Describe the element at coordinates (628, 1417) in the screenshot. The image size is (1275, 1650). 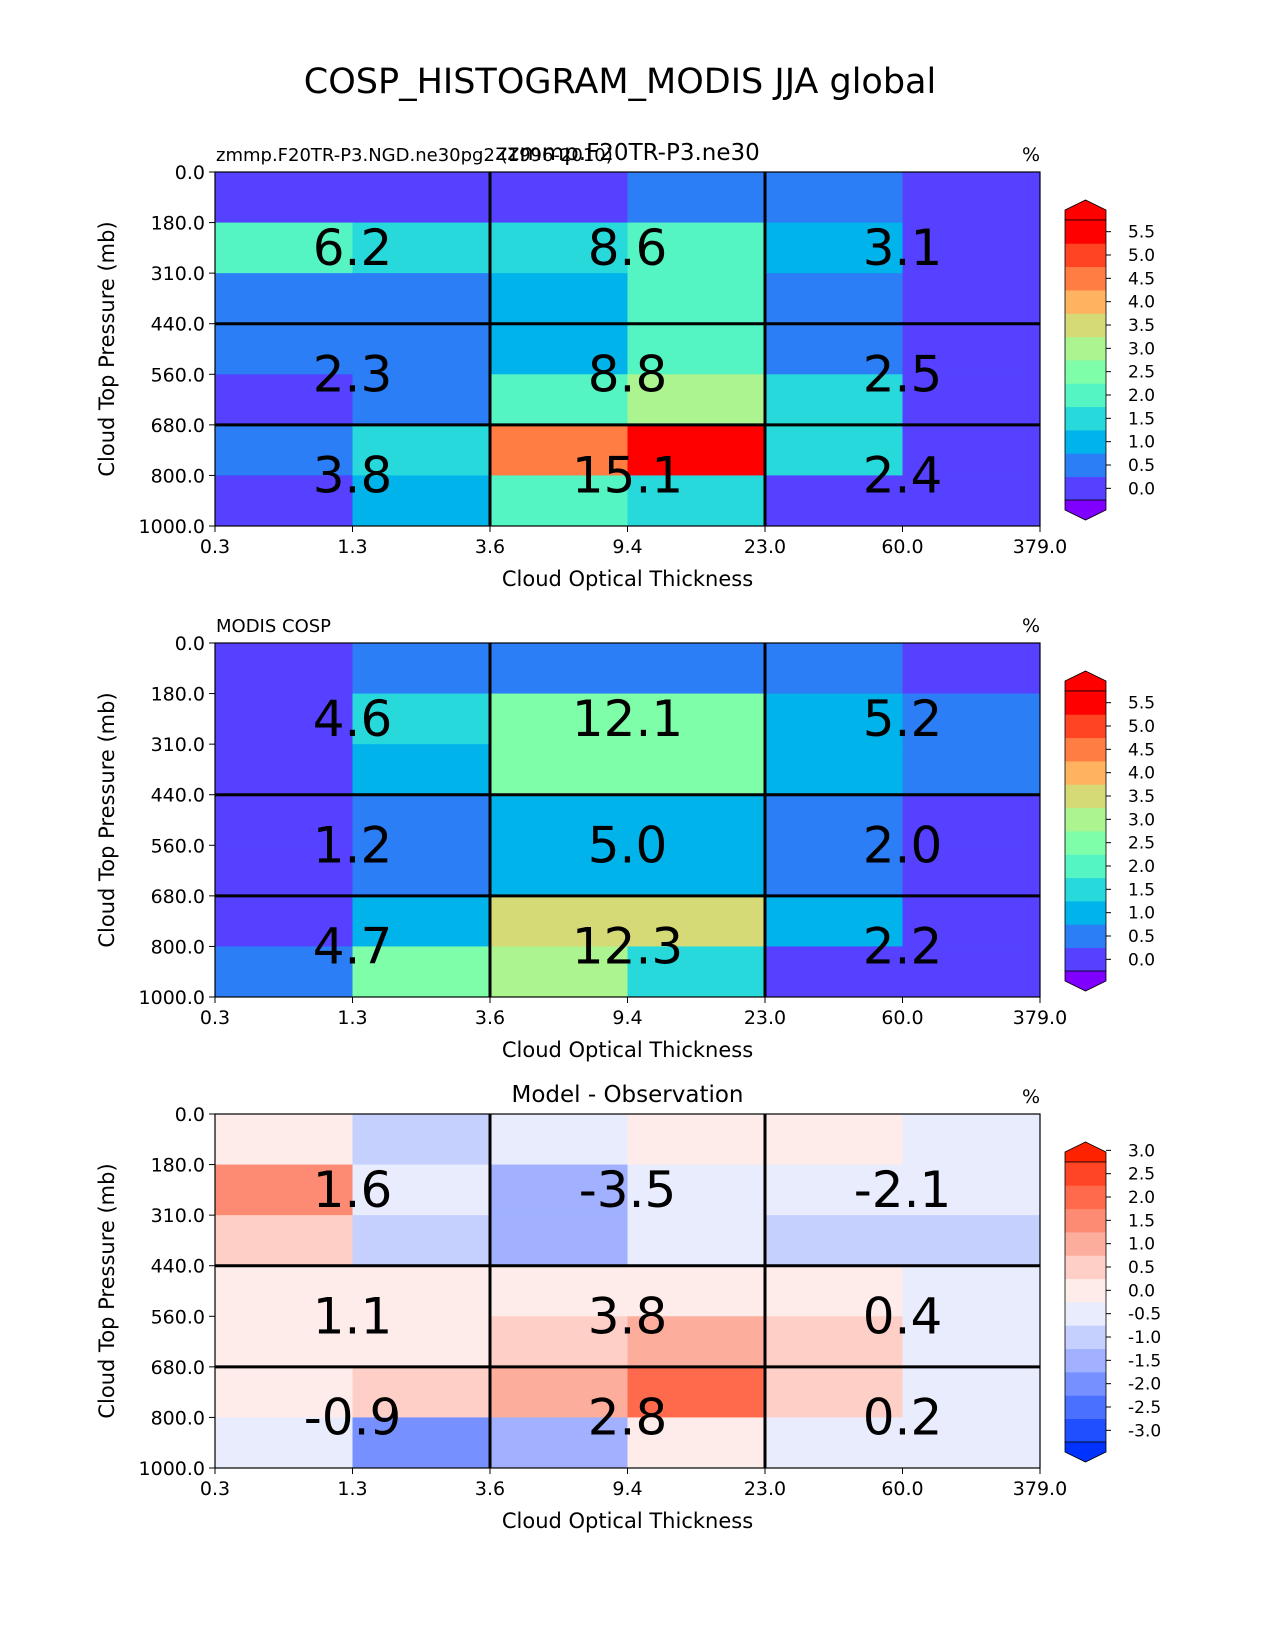
I see `group-value-label: 2.8` at that location.